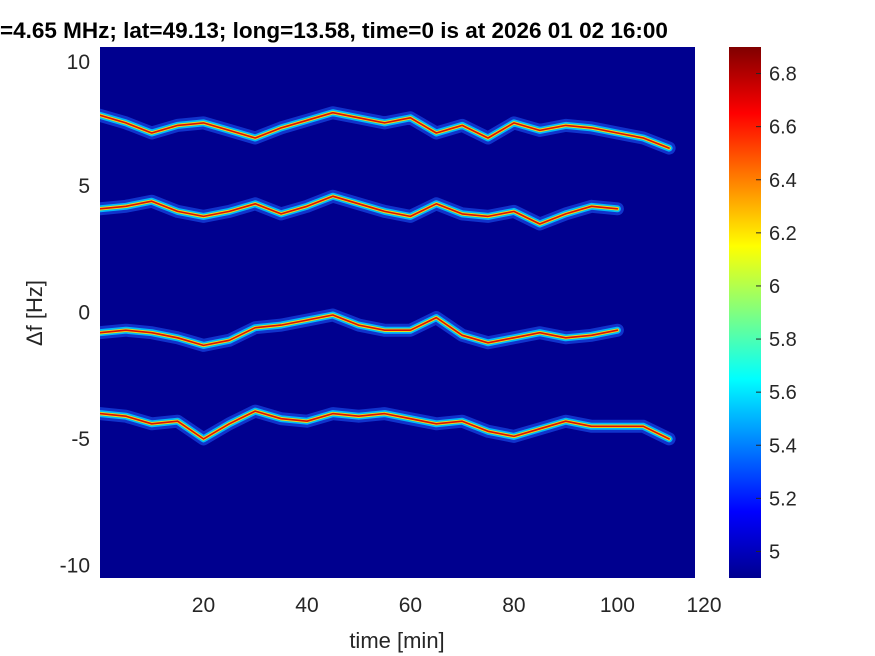 The height and width of the screenshot is (656, 875). I want to click on y-tick-label: 5, so click(84, 186).